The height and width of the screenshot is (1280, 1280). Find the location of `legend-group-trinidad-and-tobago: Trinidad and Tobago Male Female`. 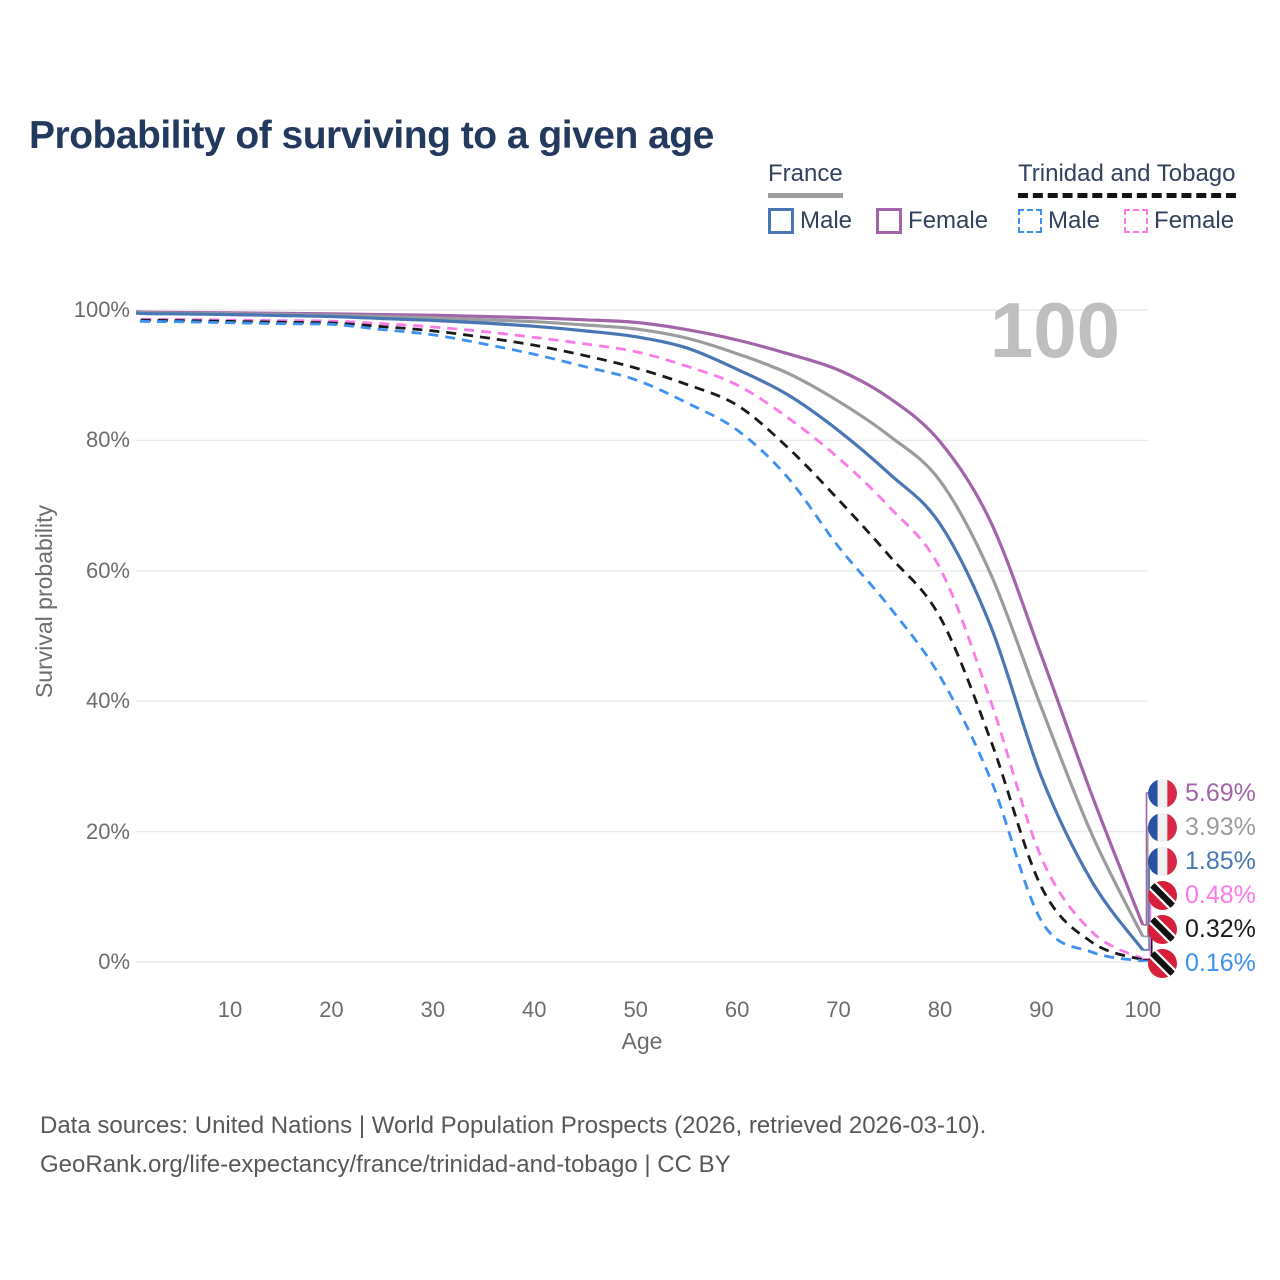

legend-group-trinidad-and-tobago: Trinidad and Tobago Male Female is located at coordinates (1127, 197).